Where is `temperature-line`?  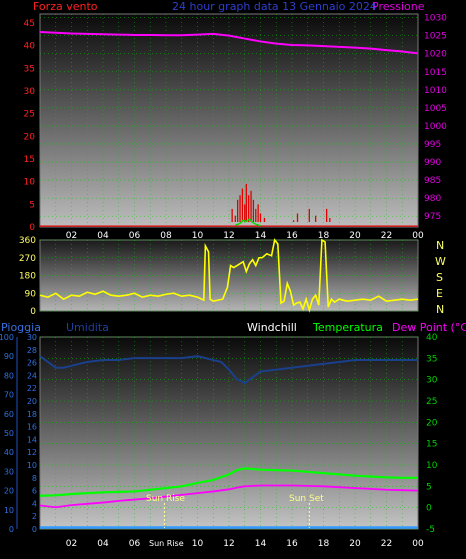 temperature-line is located at coordinates (228, 482).